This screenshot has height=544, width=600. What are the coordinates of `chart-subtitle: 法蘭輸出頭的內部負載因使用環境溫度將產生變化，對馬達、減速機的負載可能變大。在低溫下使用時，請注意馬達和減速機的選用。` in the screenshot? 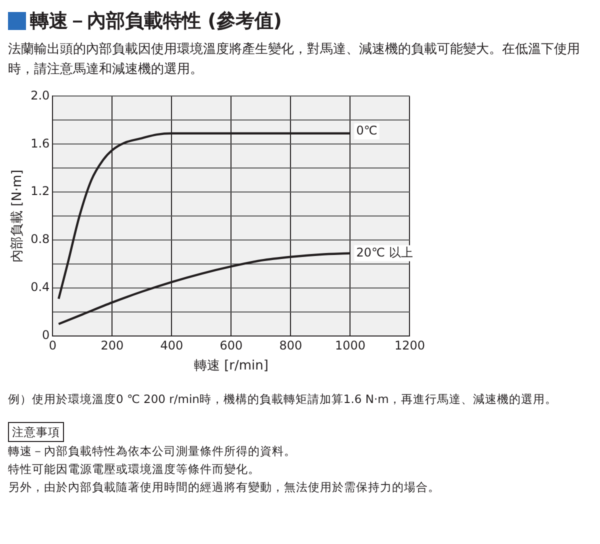 It's located at (294, 60).